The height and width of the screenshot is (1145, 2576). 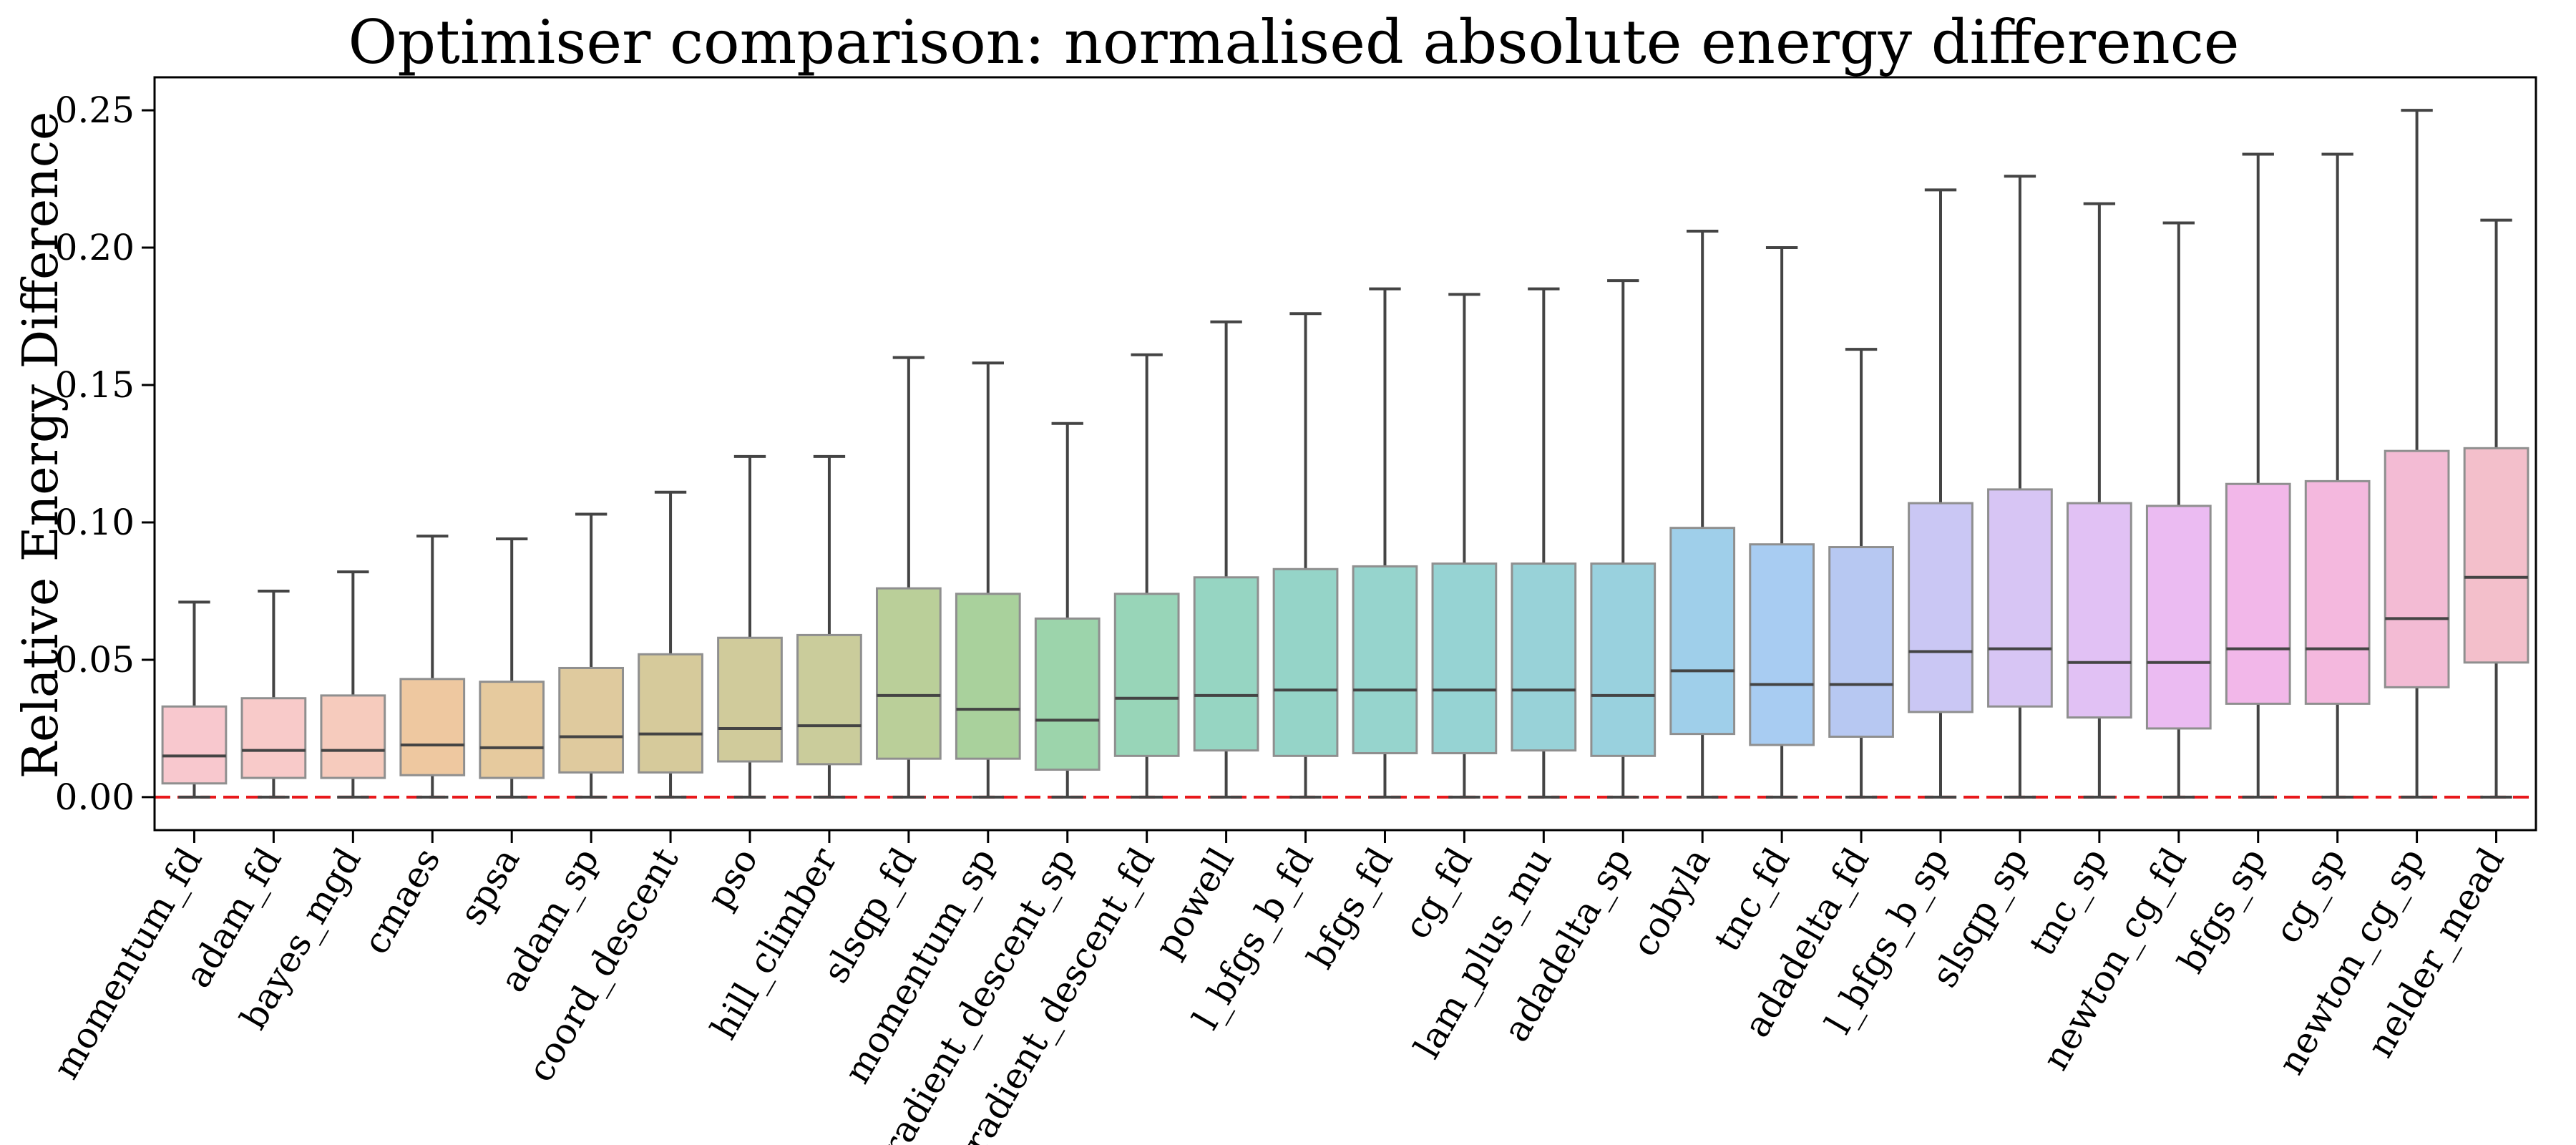 What do you see at coordinates (750, 626) in the screenshot?
I see `box-pso` at bounding box center [750, 626].